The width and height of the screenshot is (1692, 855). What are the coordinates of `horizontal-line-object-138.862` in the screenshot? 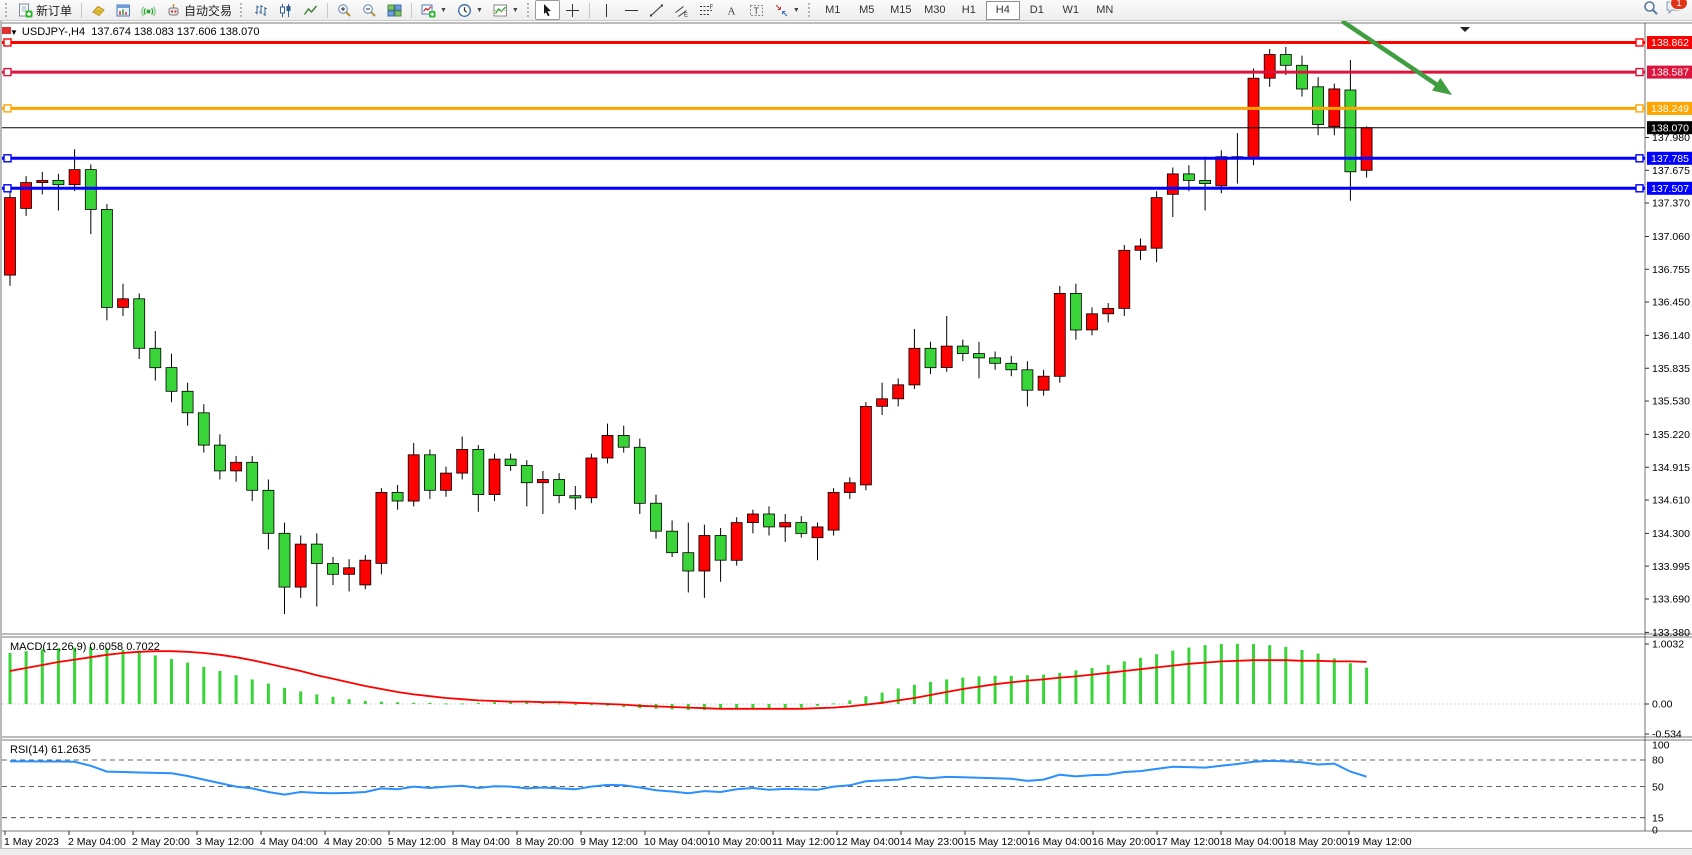 It's located at (823, 42).